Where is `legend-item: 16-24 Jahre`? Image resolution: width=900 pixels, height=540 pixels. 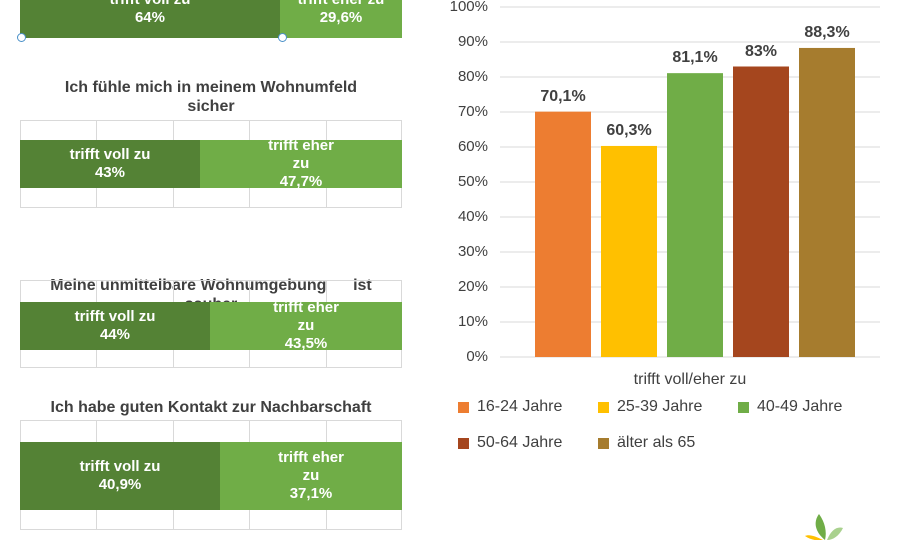
legend-item: 16-24 Jahre is located at coordinates (510, 407).